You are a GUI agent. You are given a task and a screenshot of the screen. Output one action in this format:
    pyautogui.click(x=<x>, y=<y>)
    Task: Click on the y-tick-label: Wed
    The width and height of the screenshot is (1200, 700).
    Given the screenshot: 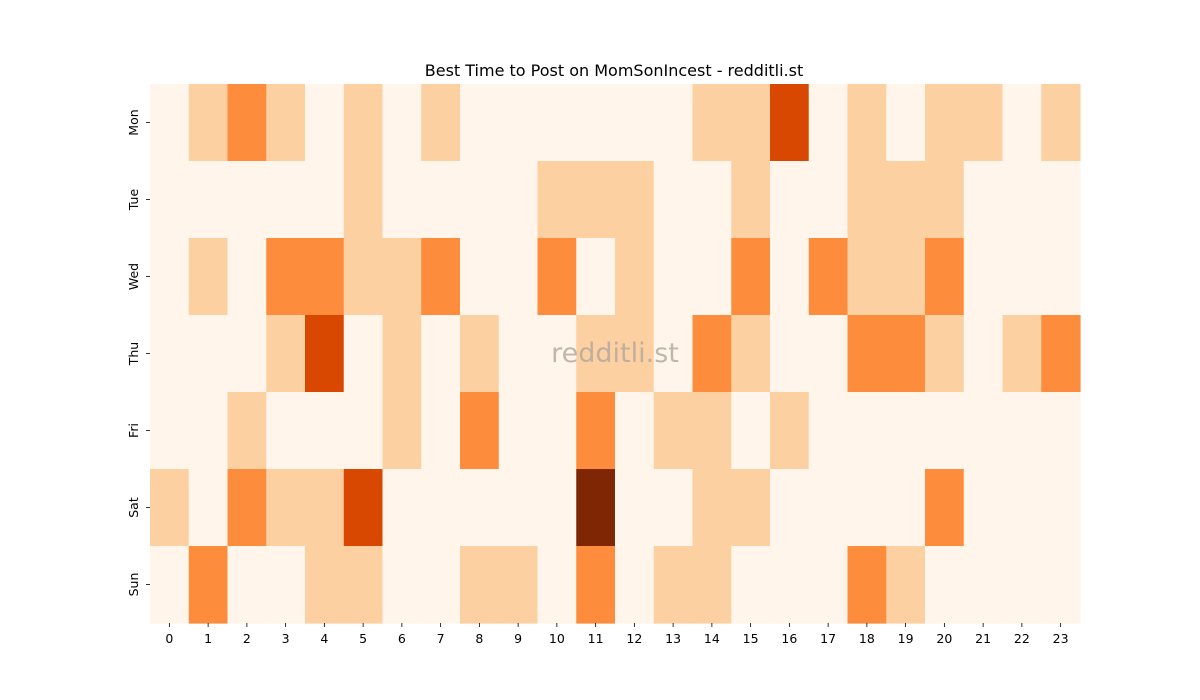 What is the action you would take?
    pyautogui.click(x=133, y=276)
    